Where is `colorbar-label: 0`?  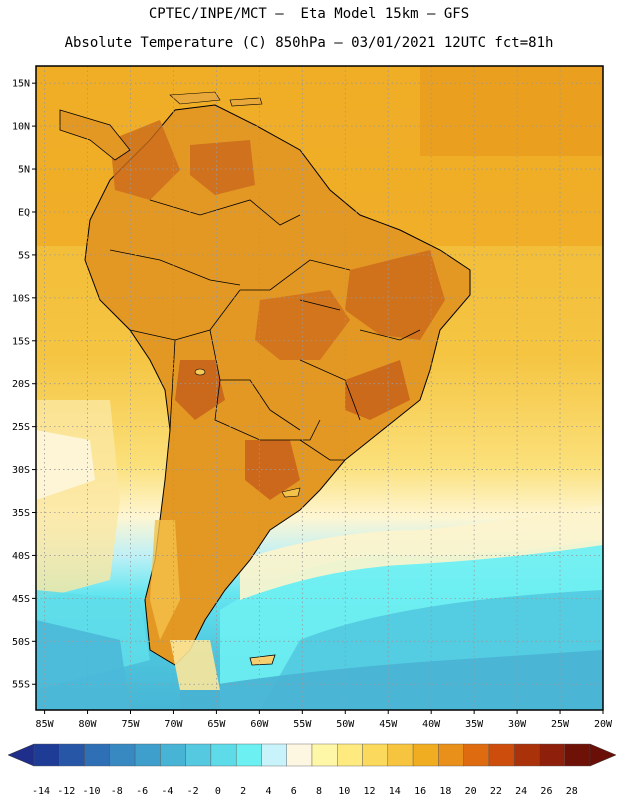 colorbar-label: 0 is located at coordinates (218, 791).